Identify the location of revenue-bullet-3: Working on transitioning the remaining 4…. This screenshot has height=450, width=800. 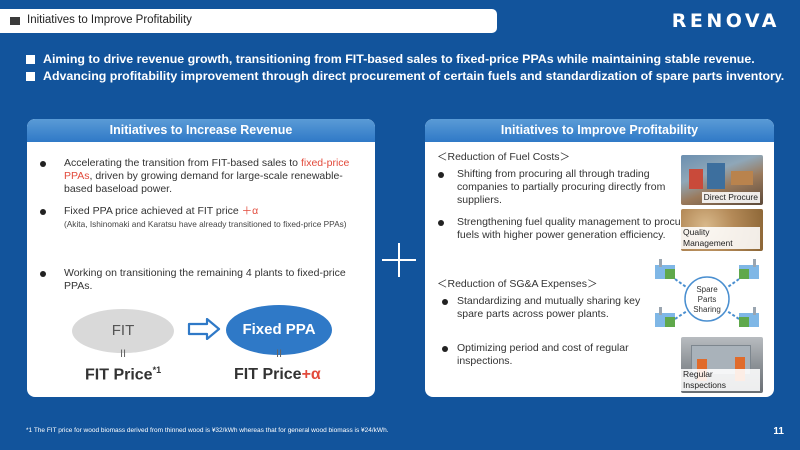
(205, 279).